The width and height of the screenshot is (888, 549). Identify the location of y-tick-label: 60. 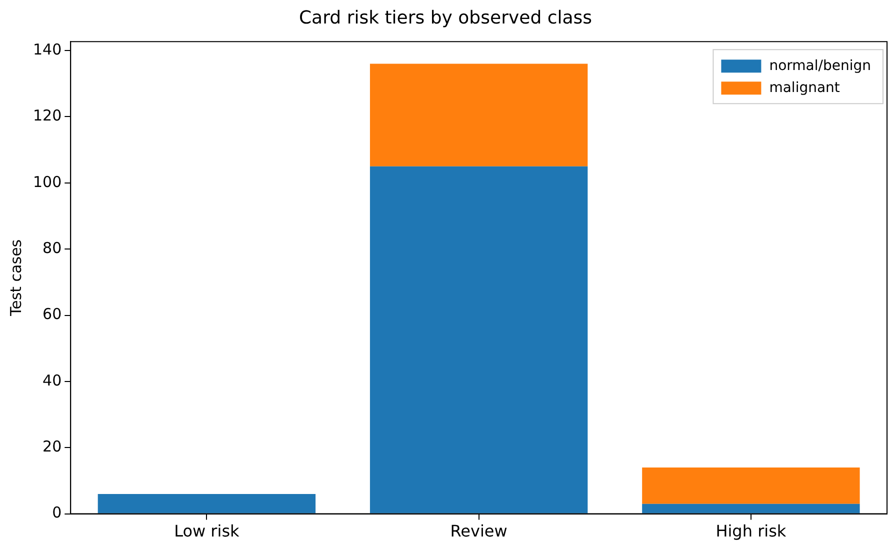
(52, 314).